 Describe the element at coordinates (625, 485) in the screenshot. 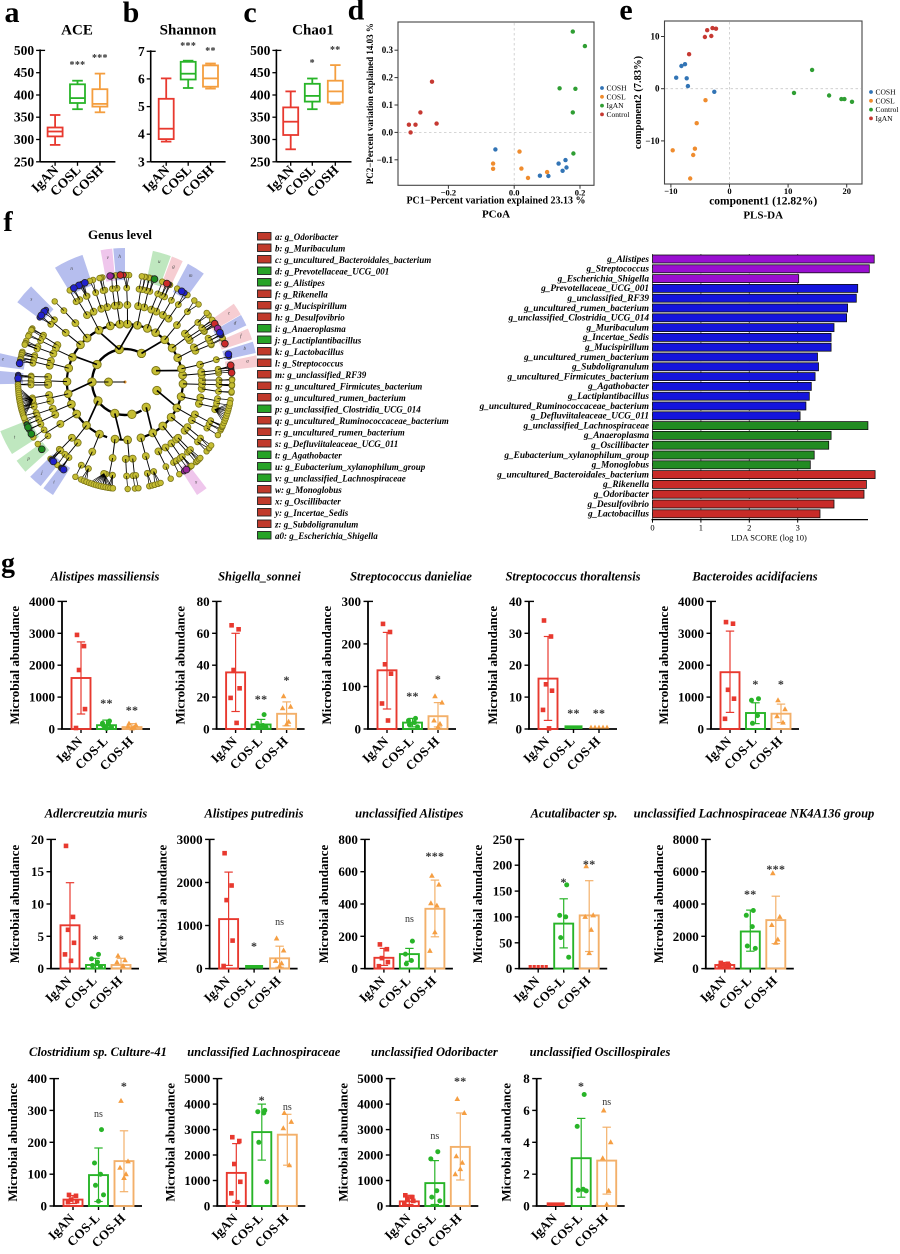

I see `svg-text: g_Rikenella` at that location.